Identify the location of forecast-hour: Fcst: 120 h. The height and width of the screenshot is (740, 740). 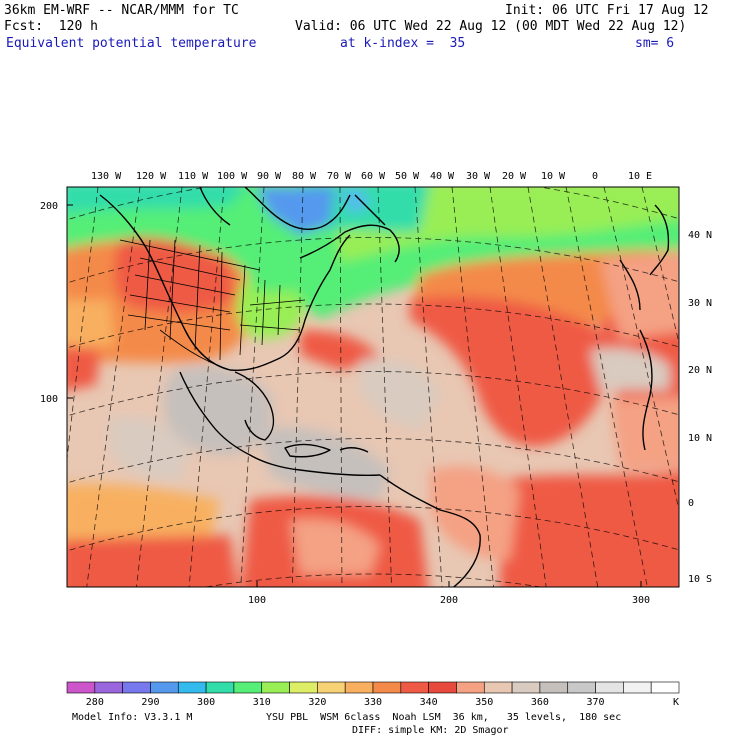
(51, 26).